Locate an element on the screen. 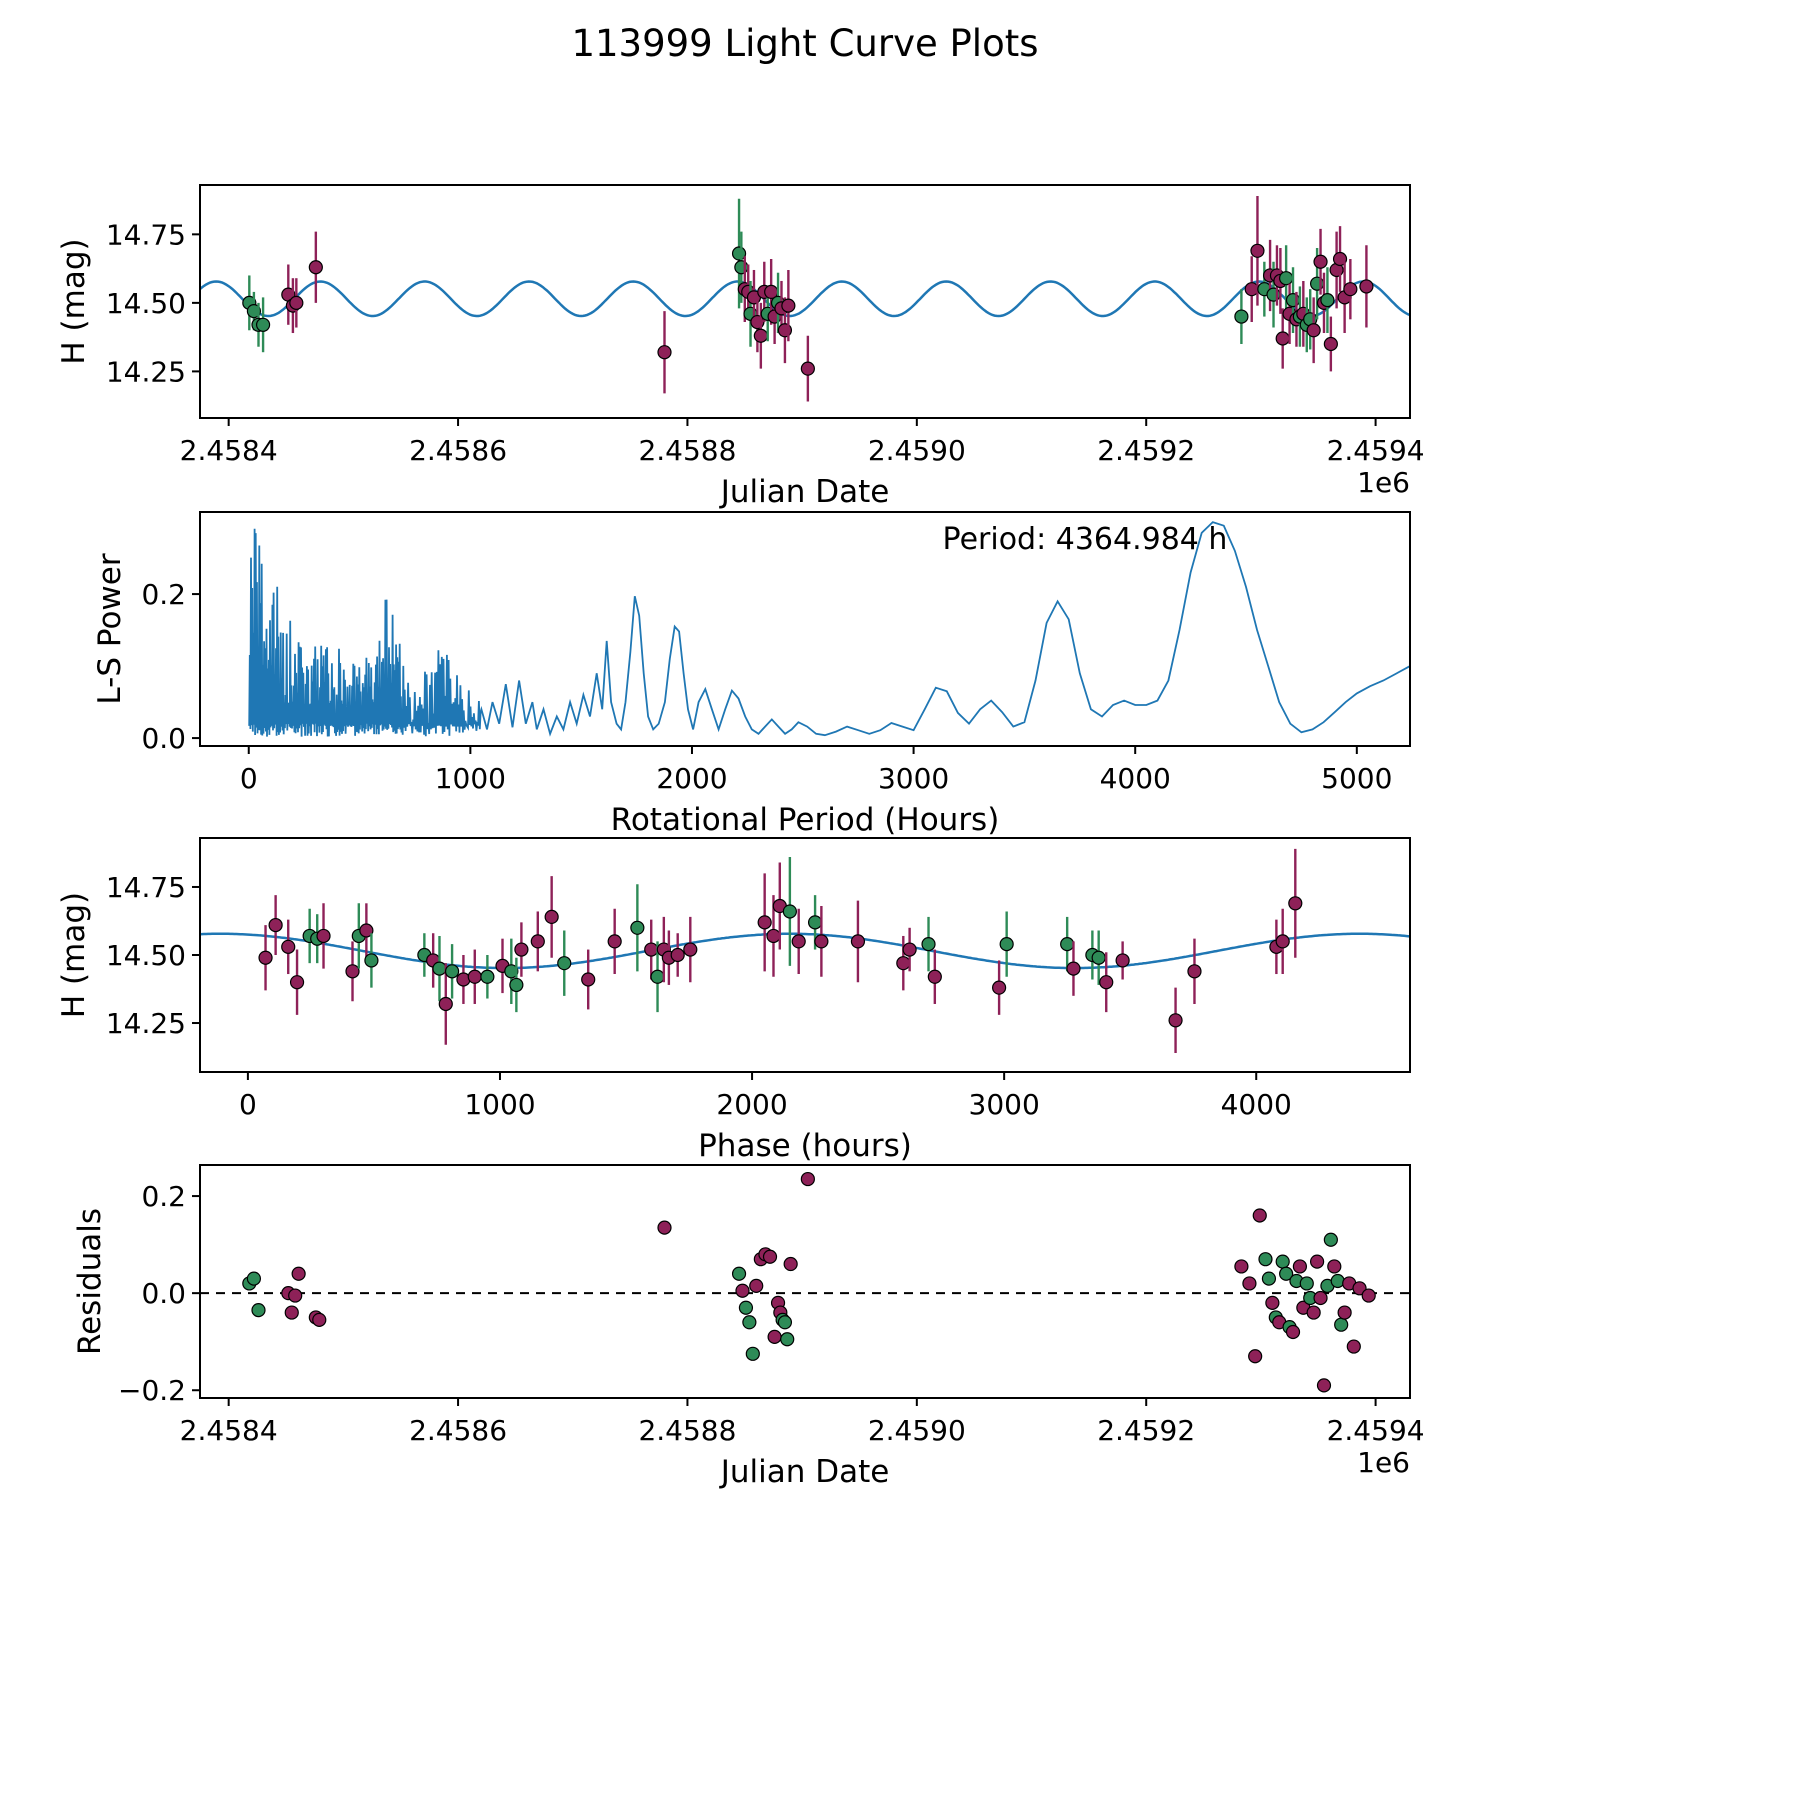 The width and height of the screenshot is (1800, 1800). svg-text: Residuals is located at coordinates (90, 1281).